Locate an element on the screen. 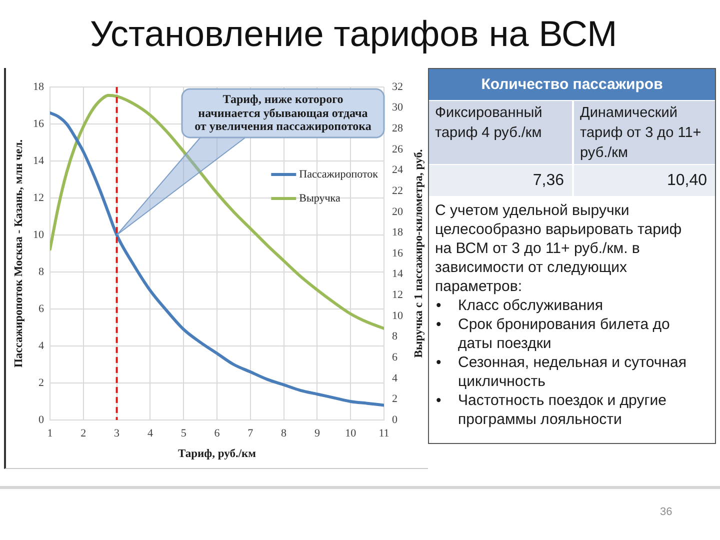  y2-tick-label: 22 is located at coordinates (397, 190).